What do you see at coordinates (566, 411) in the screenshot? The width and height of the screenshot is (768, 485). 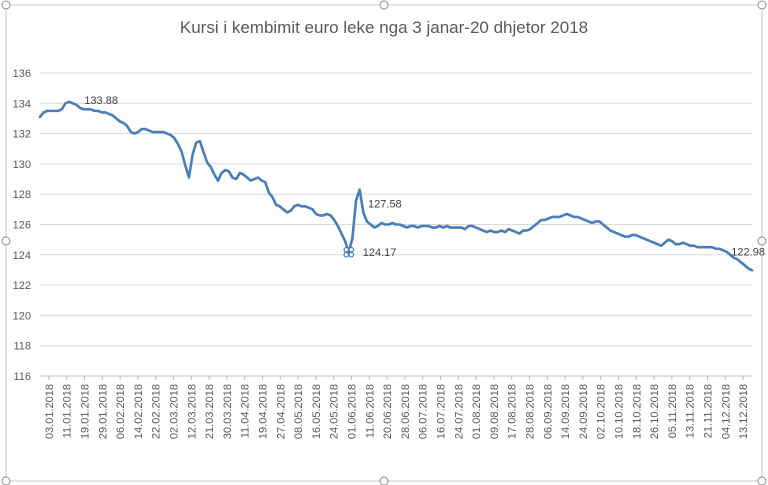 I see `x-tick-label: 14.09.2018` at bounding box center [566, 411].